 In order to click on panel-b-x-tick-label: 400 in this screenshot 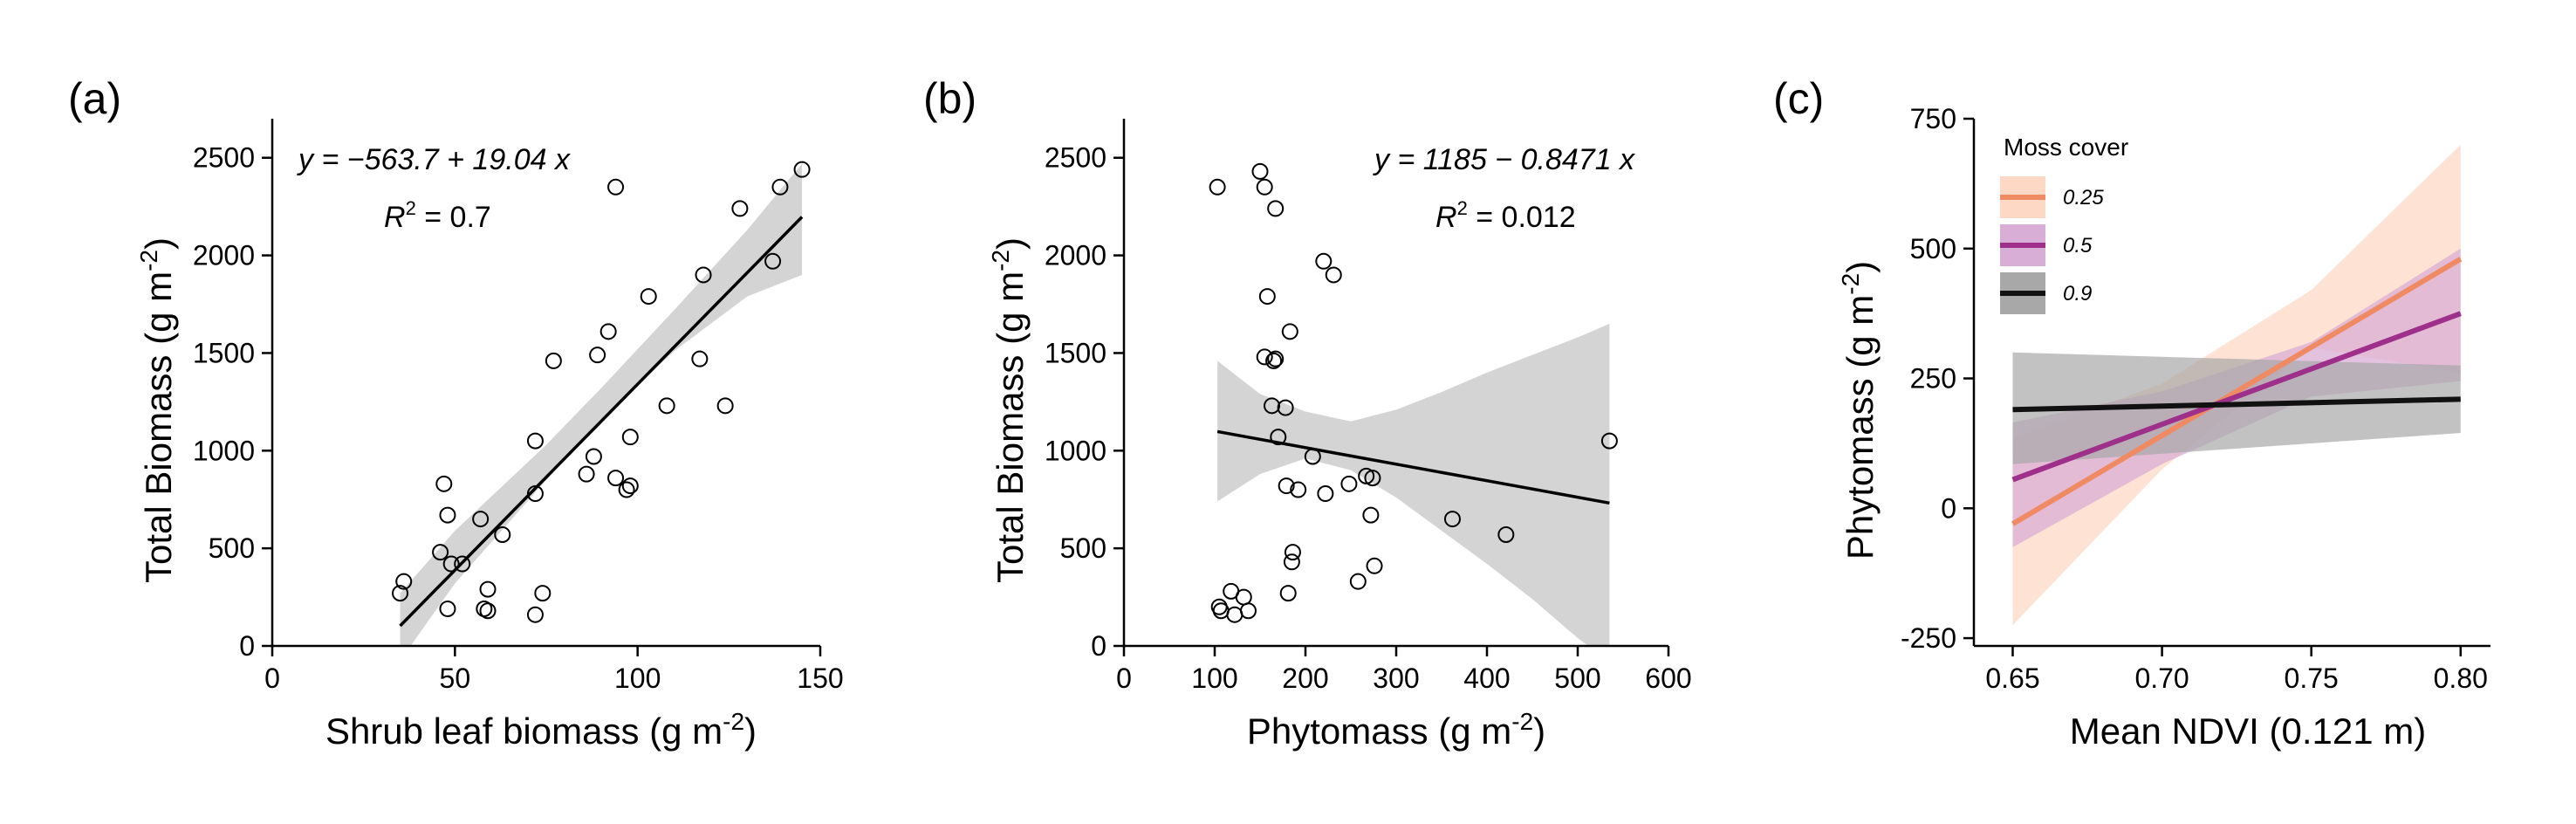, I will do `click(1486, 678)`.